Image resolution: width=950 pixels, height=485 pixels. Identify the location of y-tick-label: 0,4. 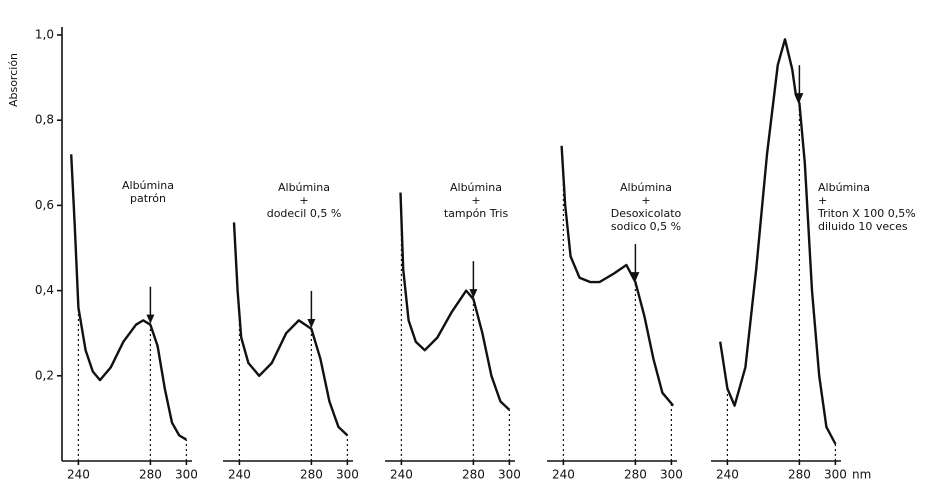
(44, 290).